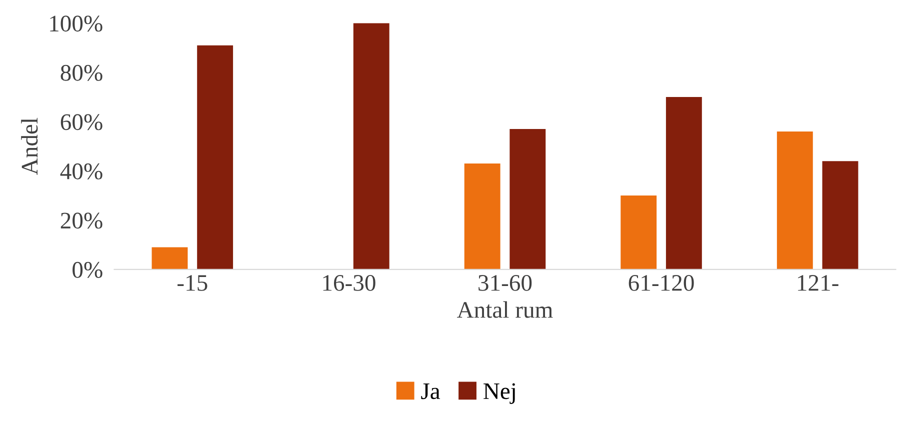 The width and height of the screenshot is (914, 421). I want to click on x-tick-label: 31-60, so click(505, 282).